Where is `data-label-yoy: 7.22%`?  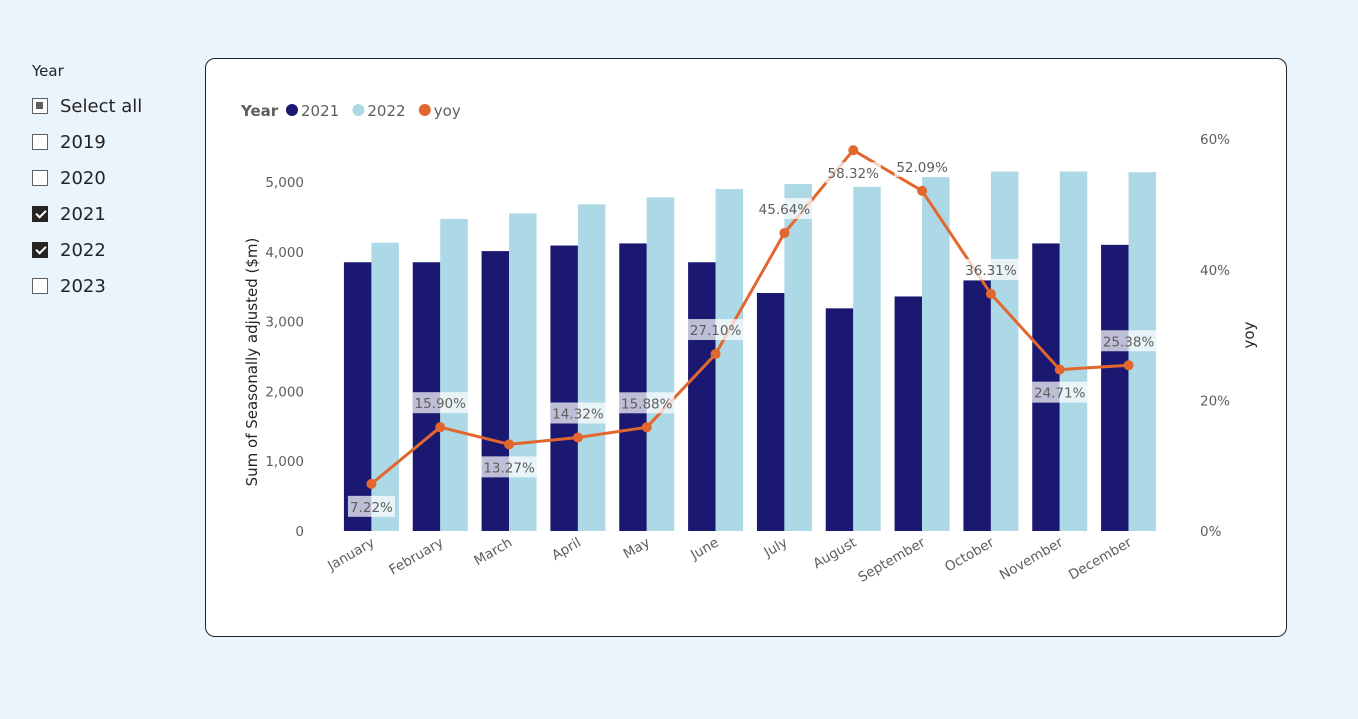 data-label-yoy: 7.22% is located at coordinates (371, 508).